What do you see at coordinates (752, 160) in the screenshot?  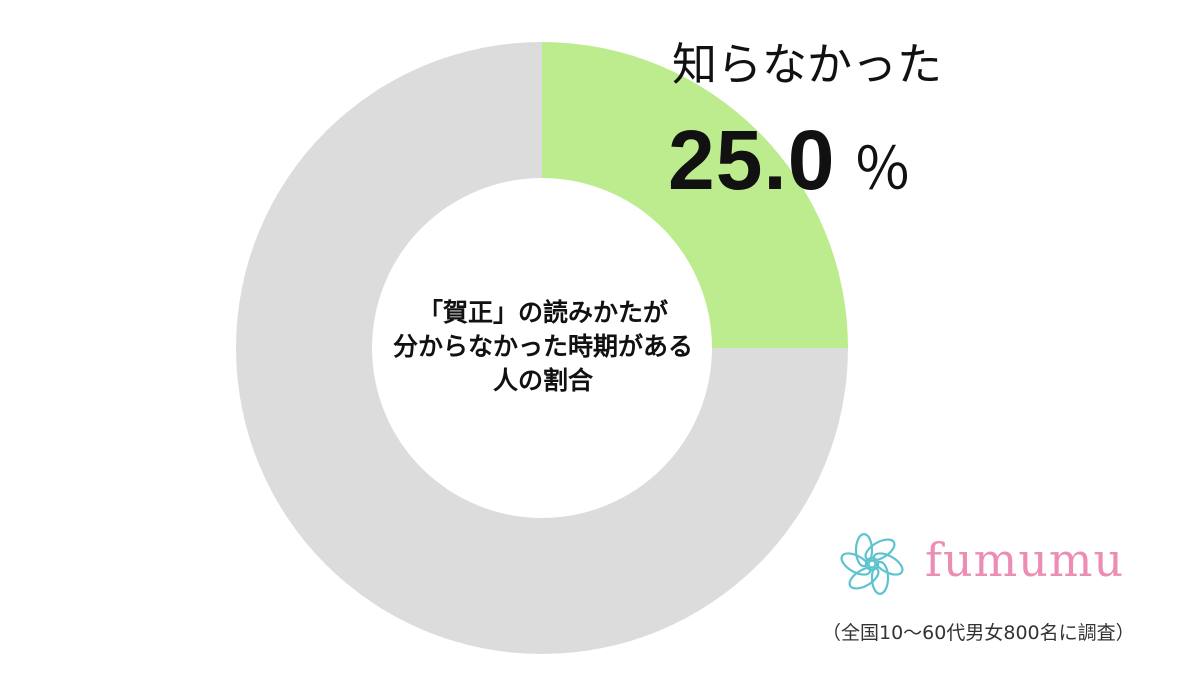 I see `slice-value-number: 25.0` at bounding box center [752, 160].